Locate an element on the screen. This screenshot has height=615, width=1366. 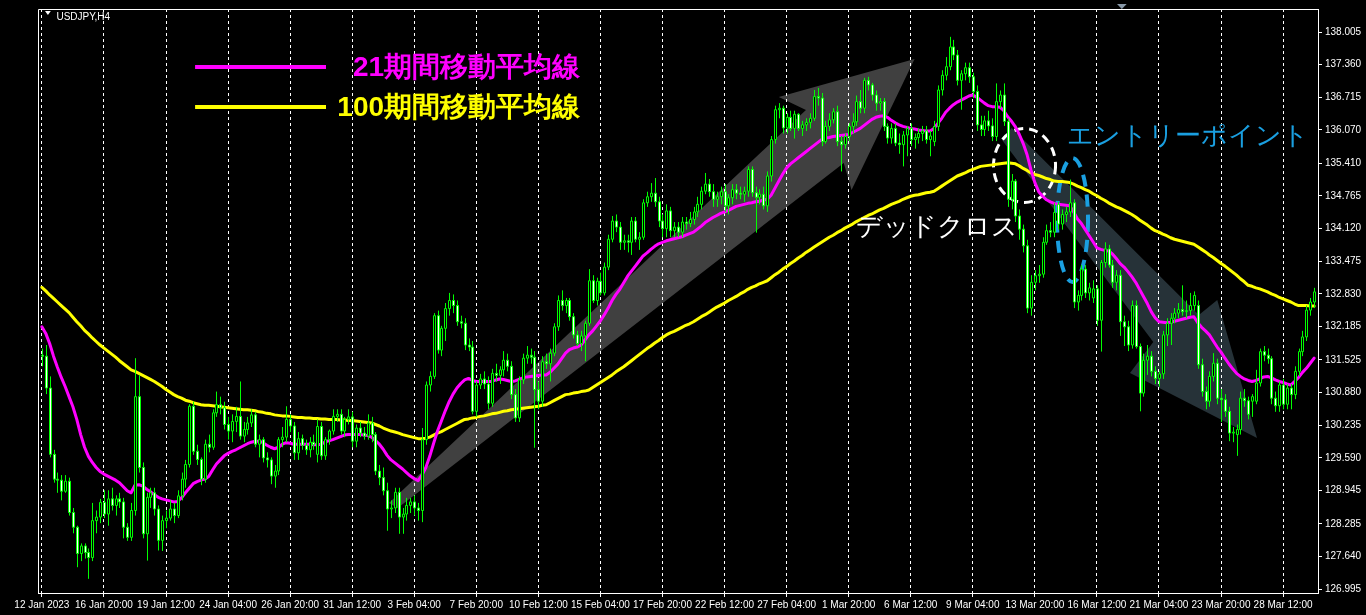
legend-label: 100期間移動平均線 is located at coordinates (459, 106).